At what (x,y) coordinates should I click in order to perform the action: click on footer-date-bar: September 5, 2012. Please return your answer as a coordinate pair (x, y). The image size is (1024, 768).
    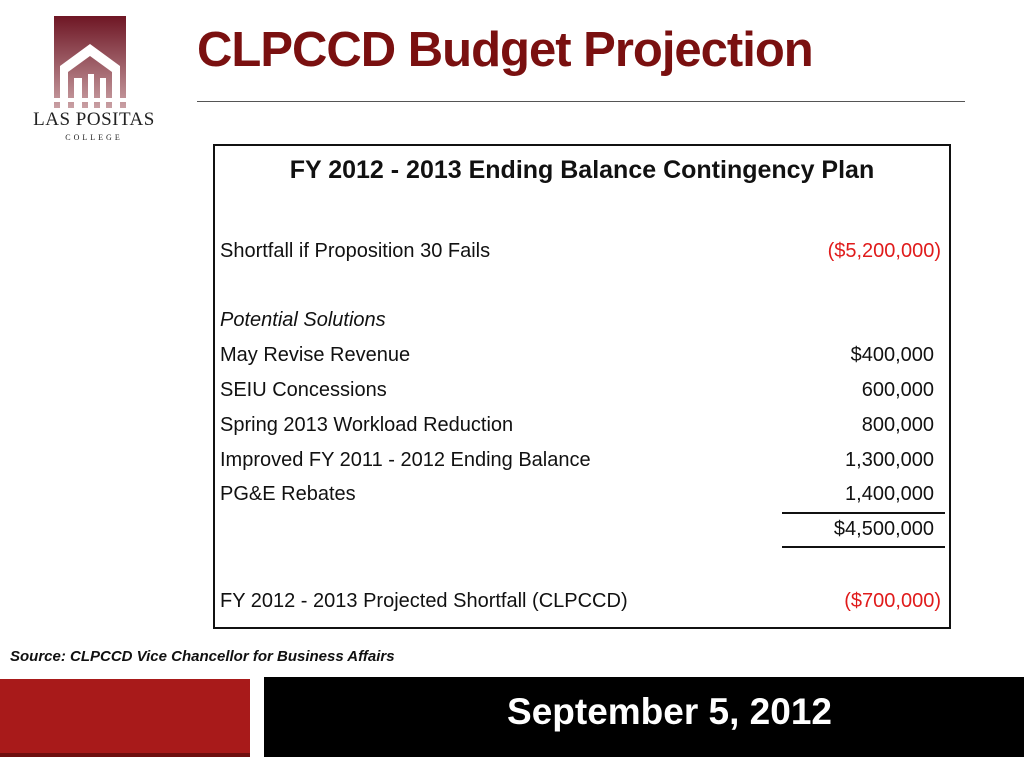
    Looking at the image, I should click on (644, 717).